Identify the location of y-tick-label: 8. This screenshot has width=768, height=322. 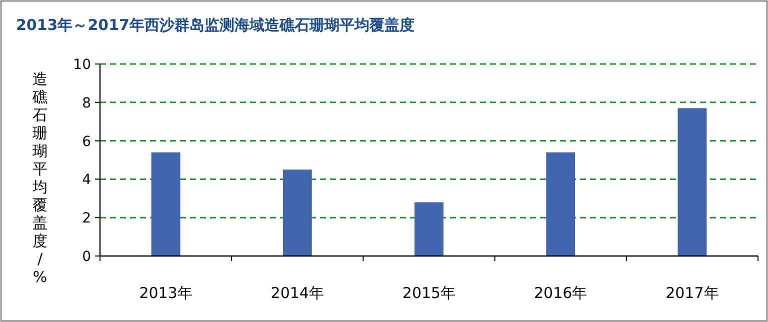
(86, 103).